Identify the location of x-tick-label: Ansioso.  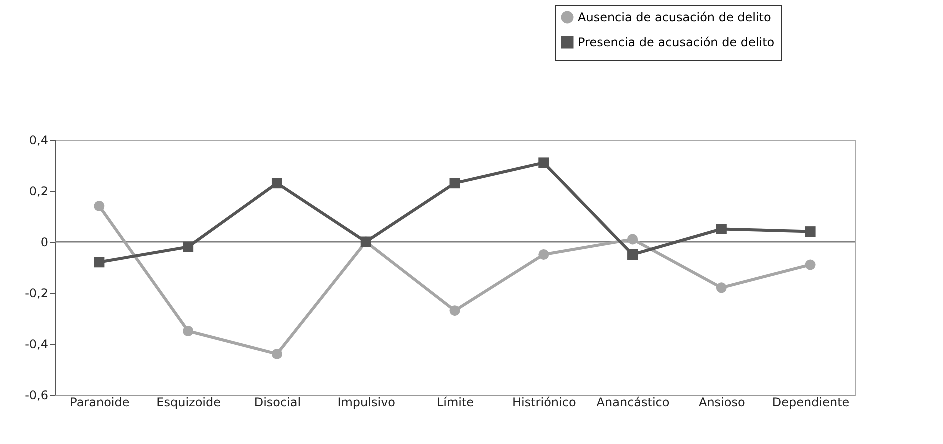
(722, 403).